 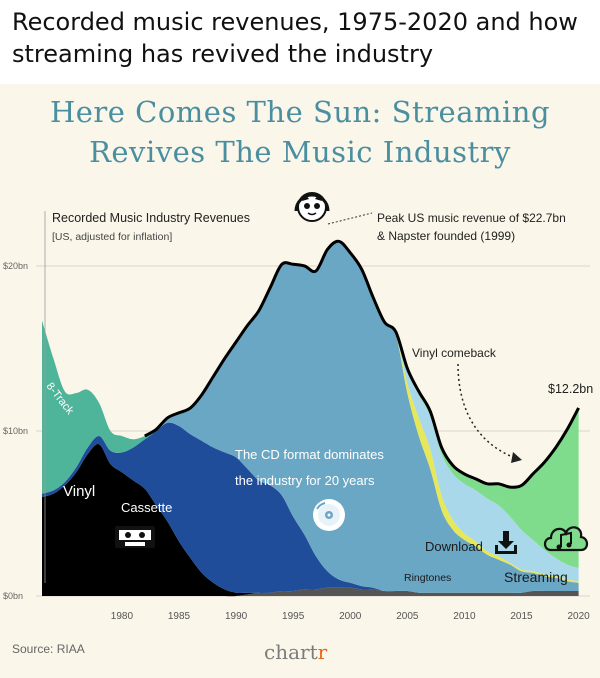 What do you see at coordinates (236, 616) in the screenshot?
I see `x-tick-label: 1990` at bounding box center [236, 616].